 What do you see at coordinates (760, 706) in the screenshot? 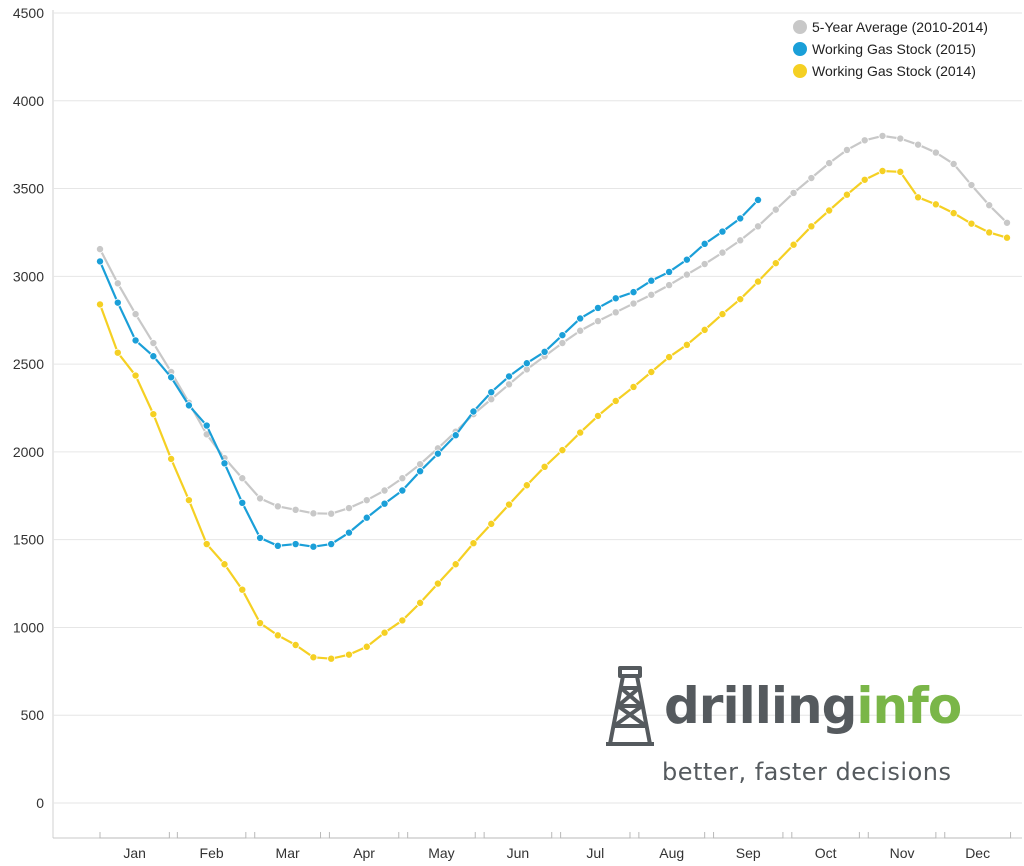
I see `logo-word-drilling: drilling` at bounding box center [760, 706].